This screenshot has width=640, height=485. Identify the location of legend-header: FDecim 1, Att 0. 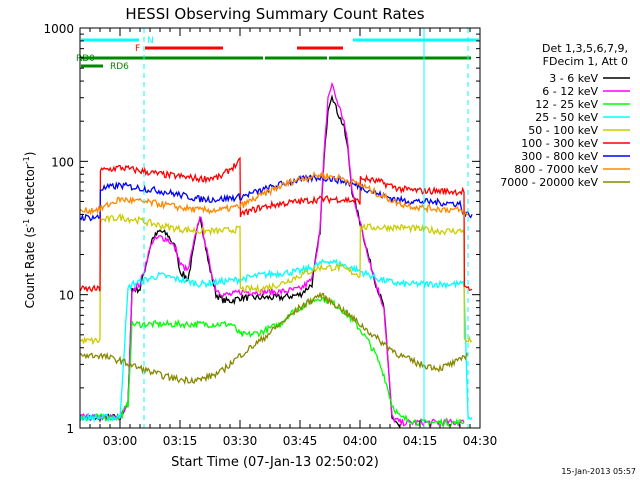
(585, 61).